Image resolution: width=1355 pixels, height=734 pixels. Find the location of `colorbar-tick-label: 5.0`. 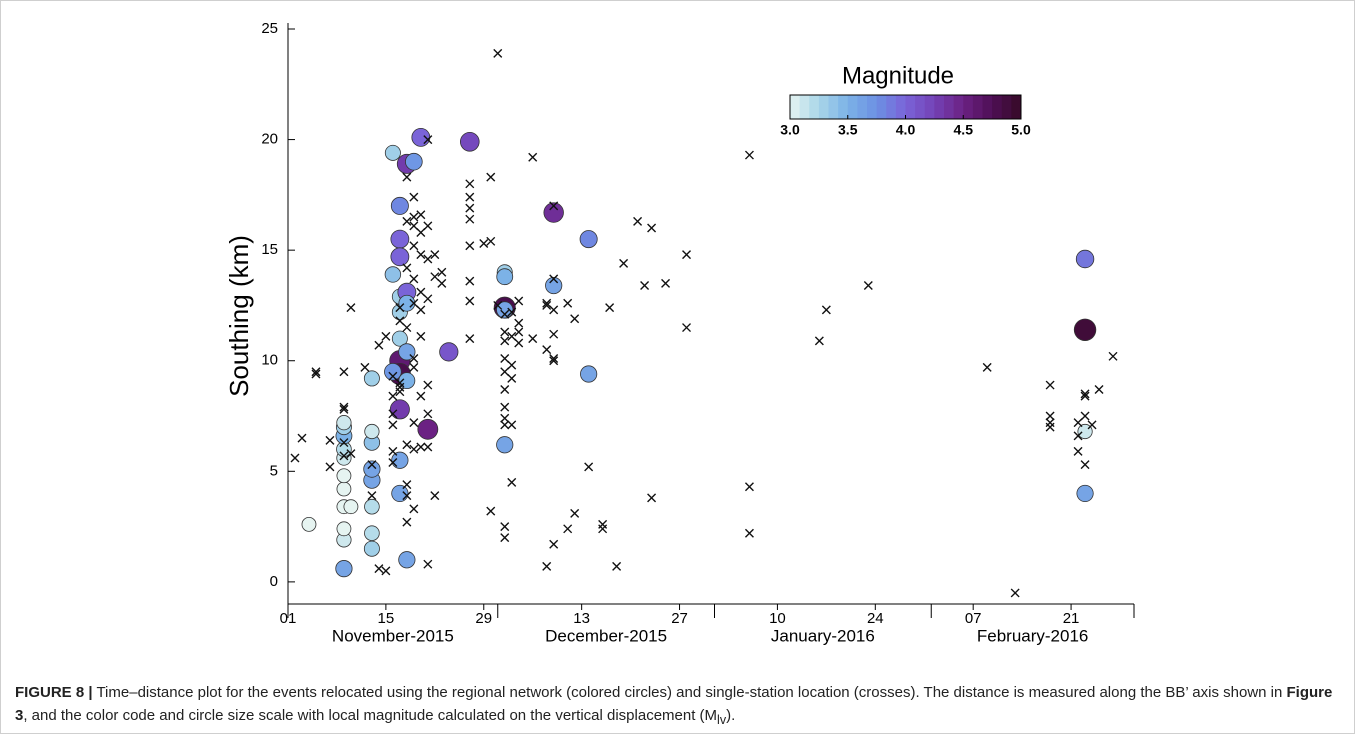

colorbar-tick-label: 5.0 is located at coordinates (1021, 130).